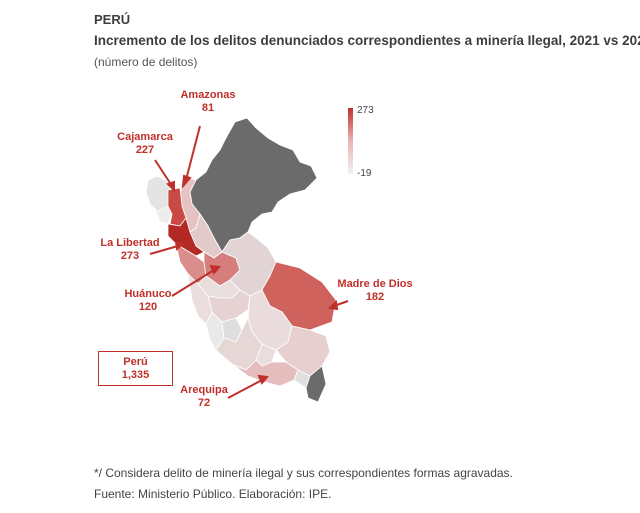  I want to click on legend-min-label: -19, so click(364, 173).